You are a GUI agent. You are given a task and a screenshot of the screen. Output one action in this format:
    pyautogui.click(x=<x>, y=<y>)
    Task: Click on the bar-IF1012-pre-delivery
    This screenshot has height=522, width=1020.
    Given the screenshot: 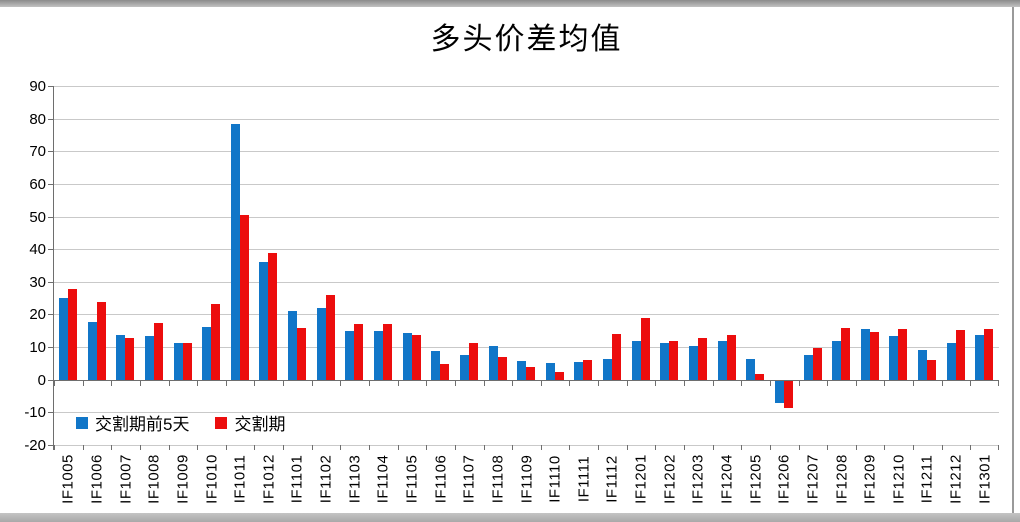 What is the action you would take?
    pyautogui.click(x=263, y=321)
    